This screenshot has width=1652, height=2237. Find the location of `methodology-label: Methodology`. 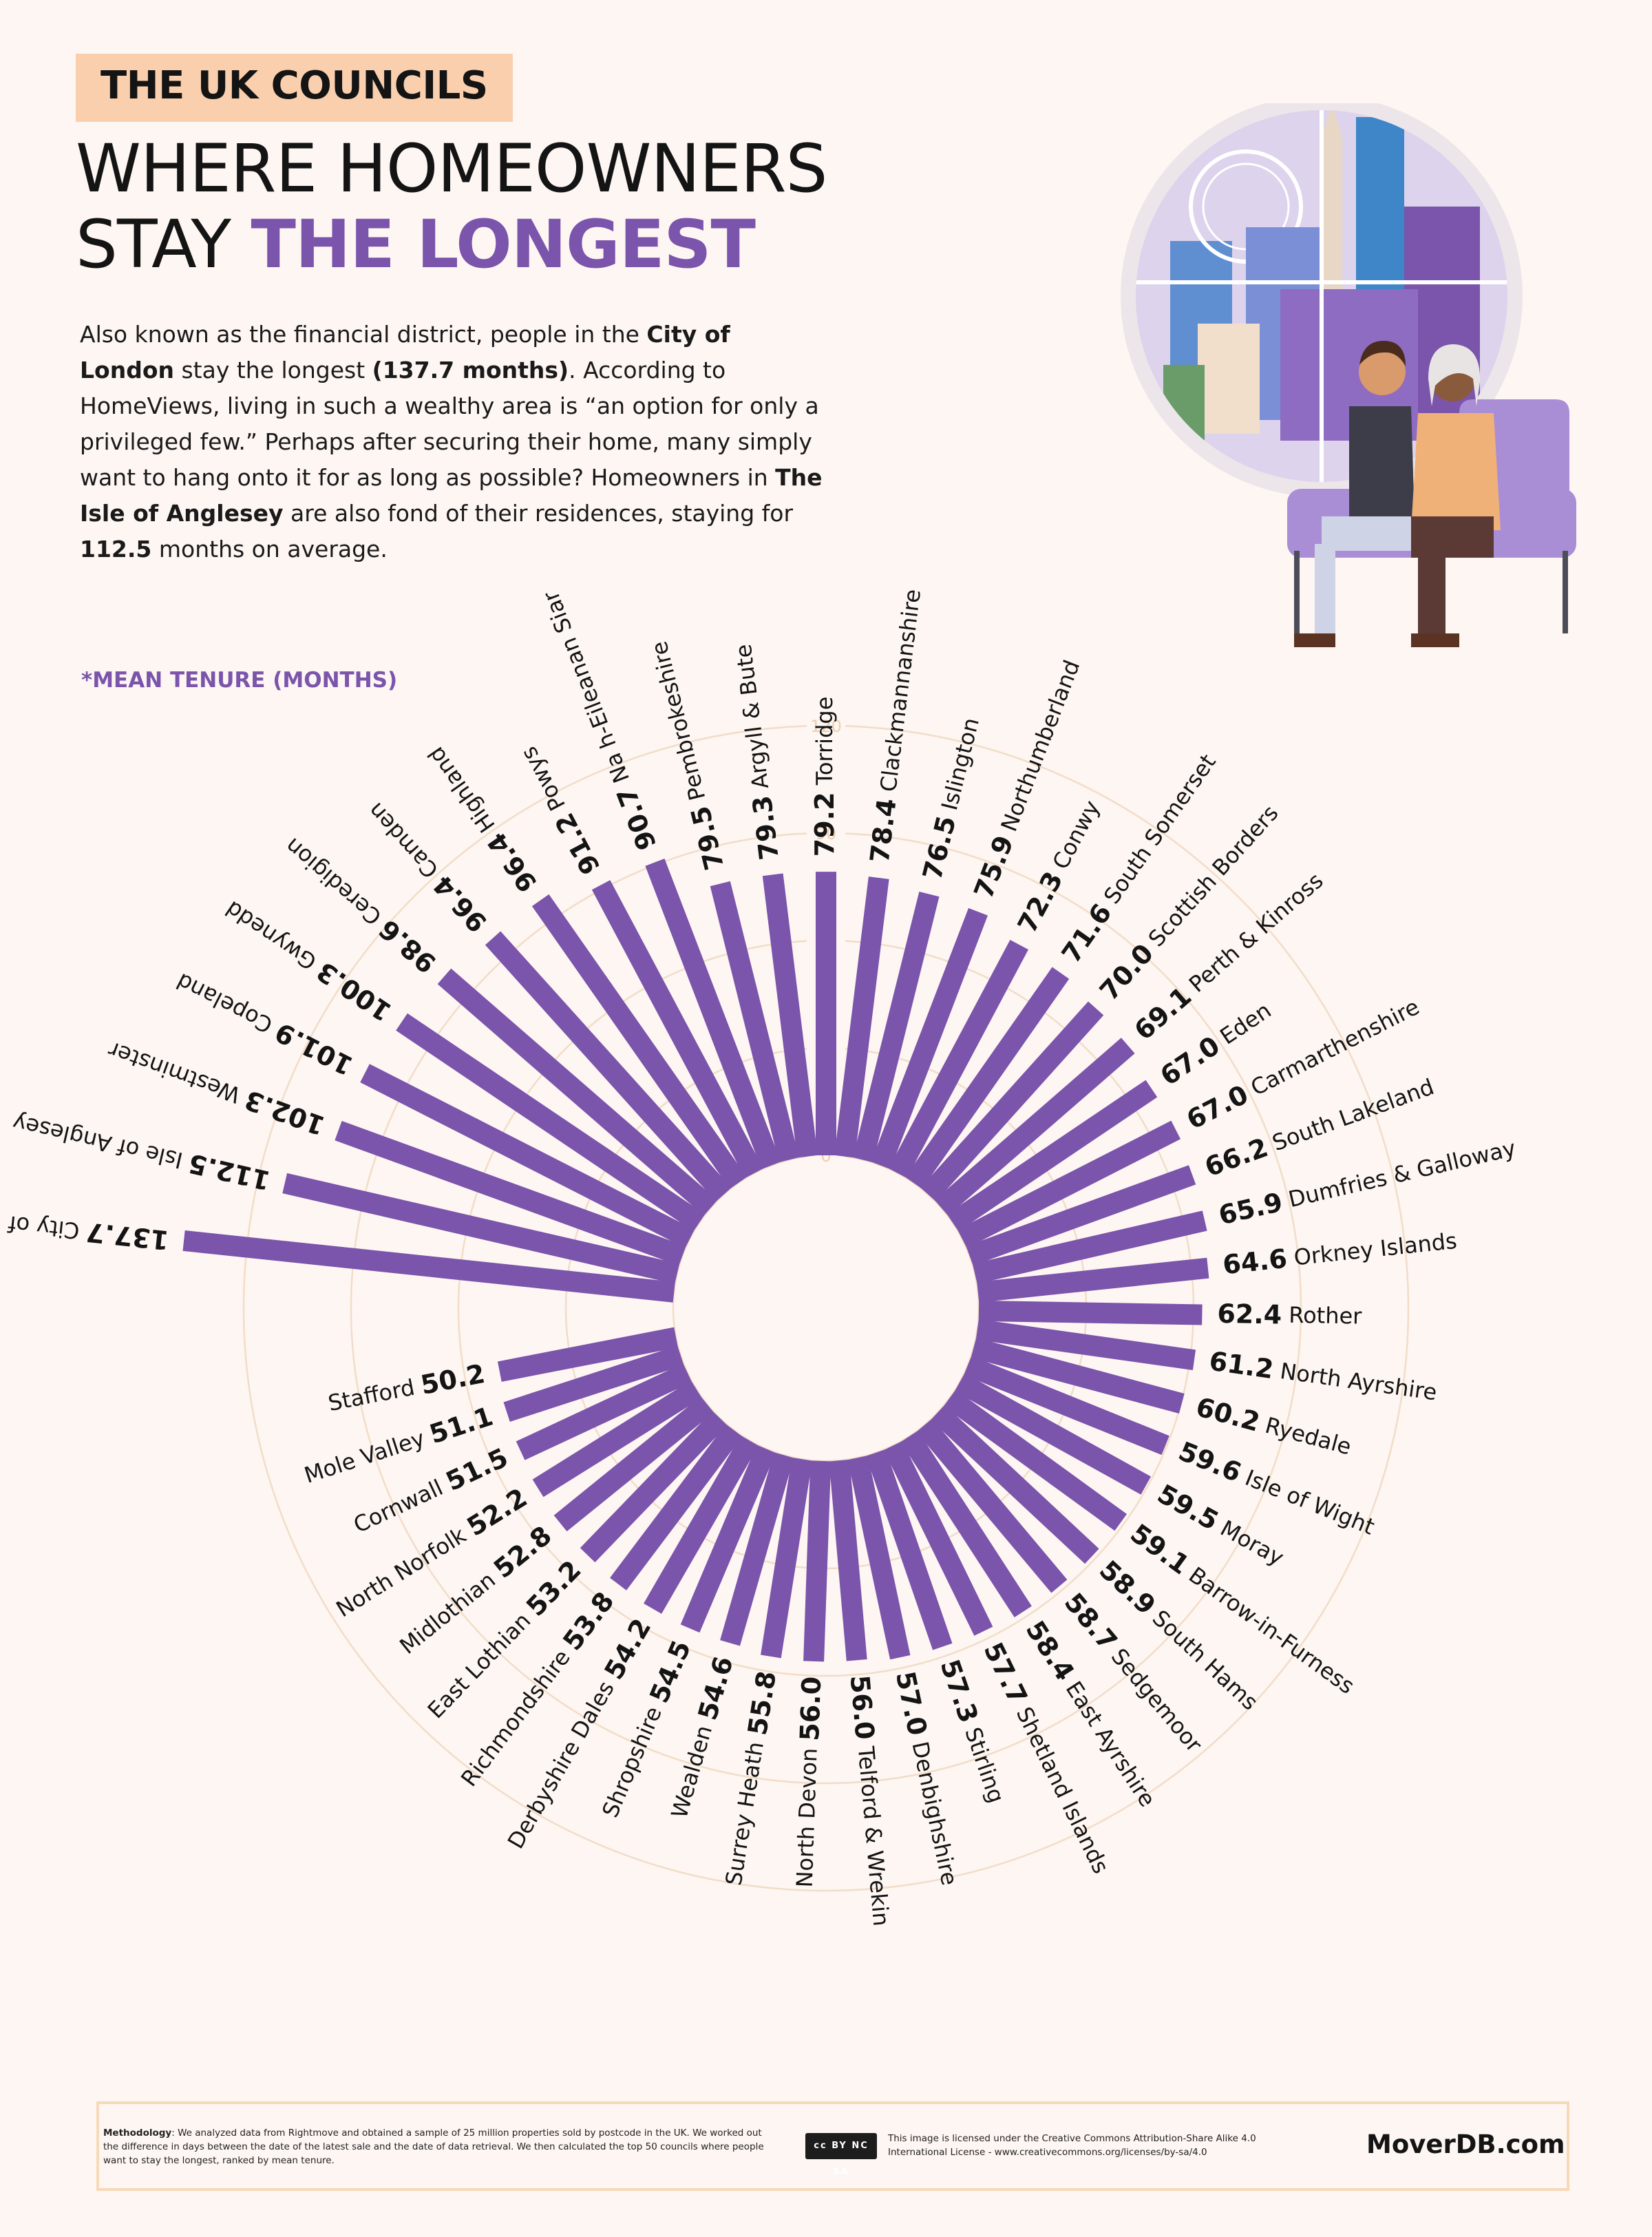

methodology-label: Methodology is located at coordinates (137, 2133).